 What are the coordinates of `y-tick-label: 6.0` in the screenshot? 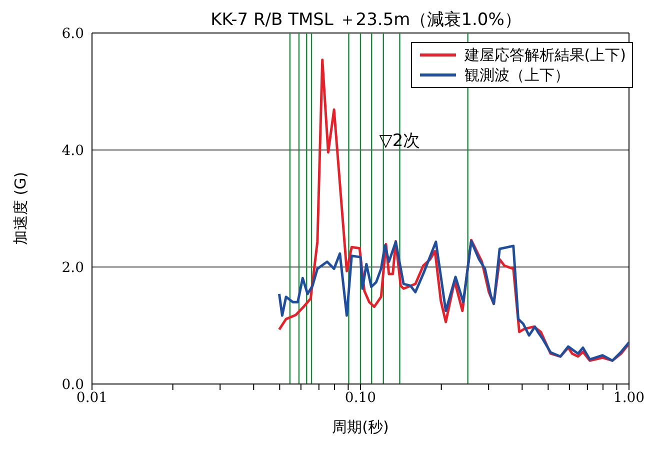 It's located at (73, 34).